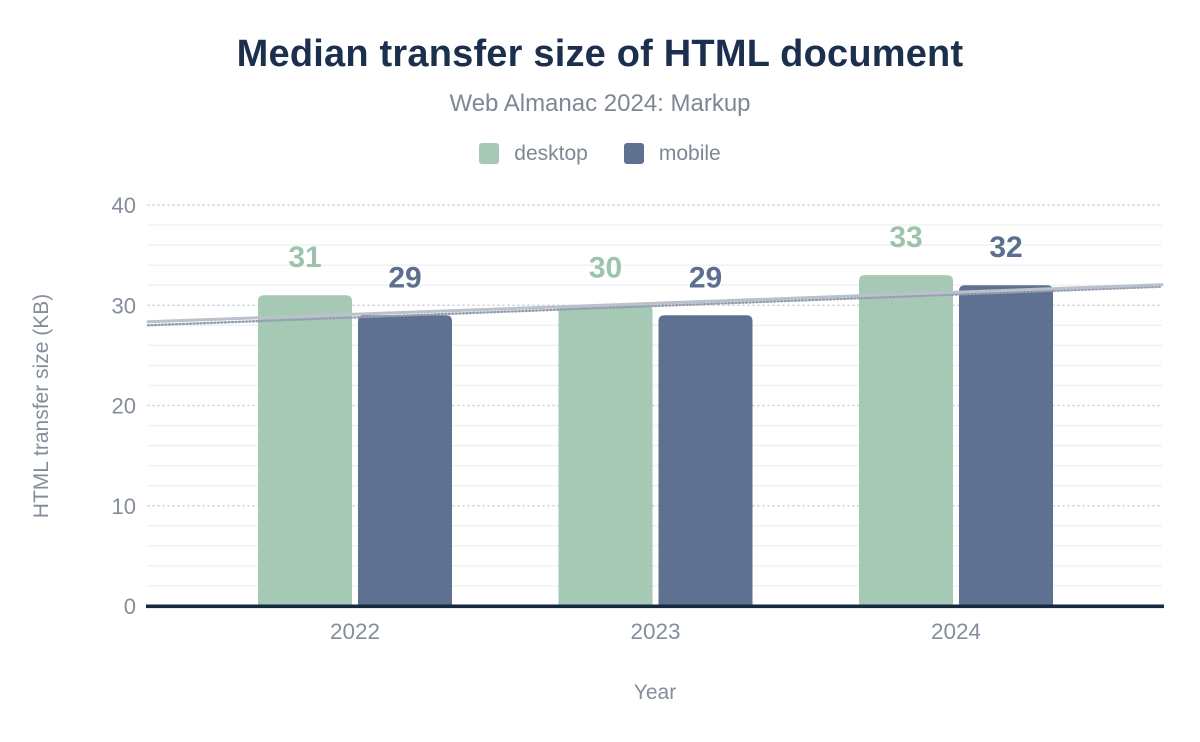 The width and height of the screenshot is (1200, 742). Describe the element at coordinates (605, 267) in the screenshot. I see `value-label-desktop-2023: 30` at that location.